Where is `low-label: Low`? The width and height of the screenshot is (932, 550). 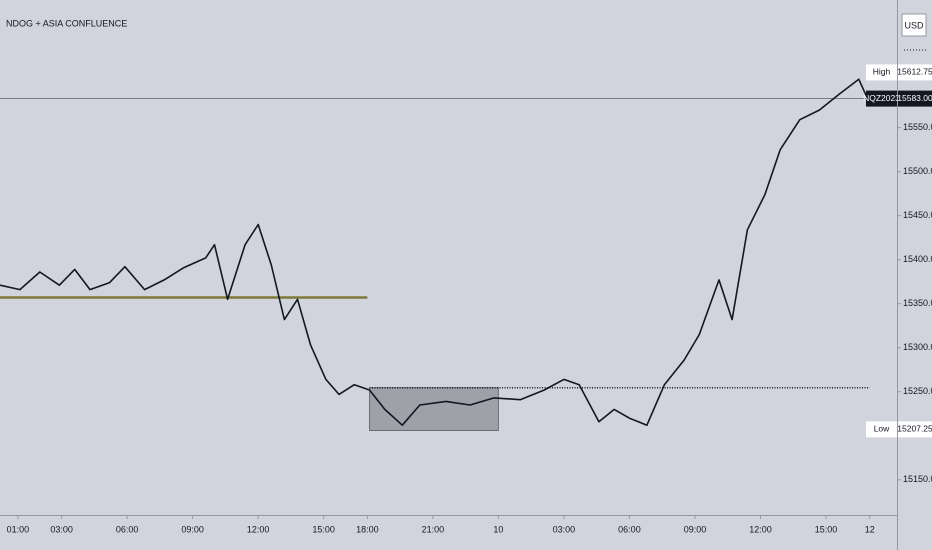
low-label: Low is located at coordinates (882, 429).